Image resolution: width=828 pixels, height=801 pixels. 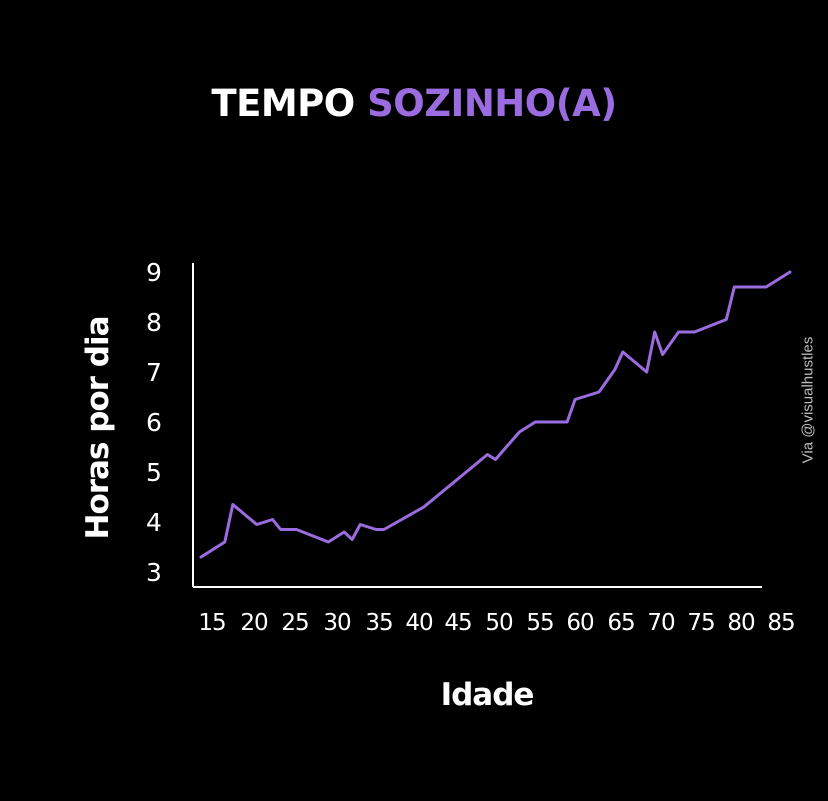 I want to click on y-tick-label: 3, so click(x=154, y=572).